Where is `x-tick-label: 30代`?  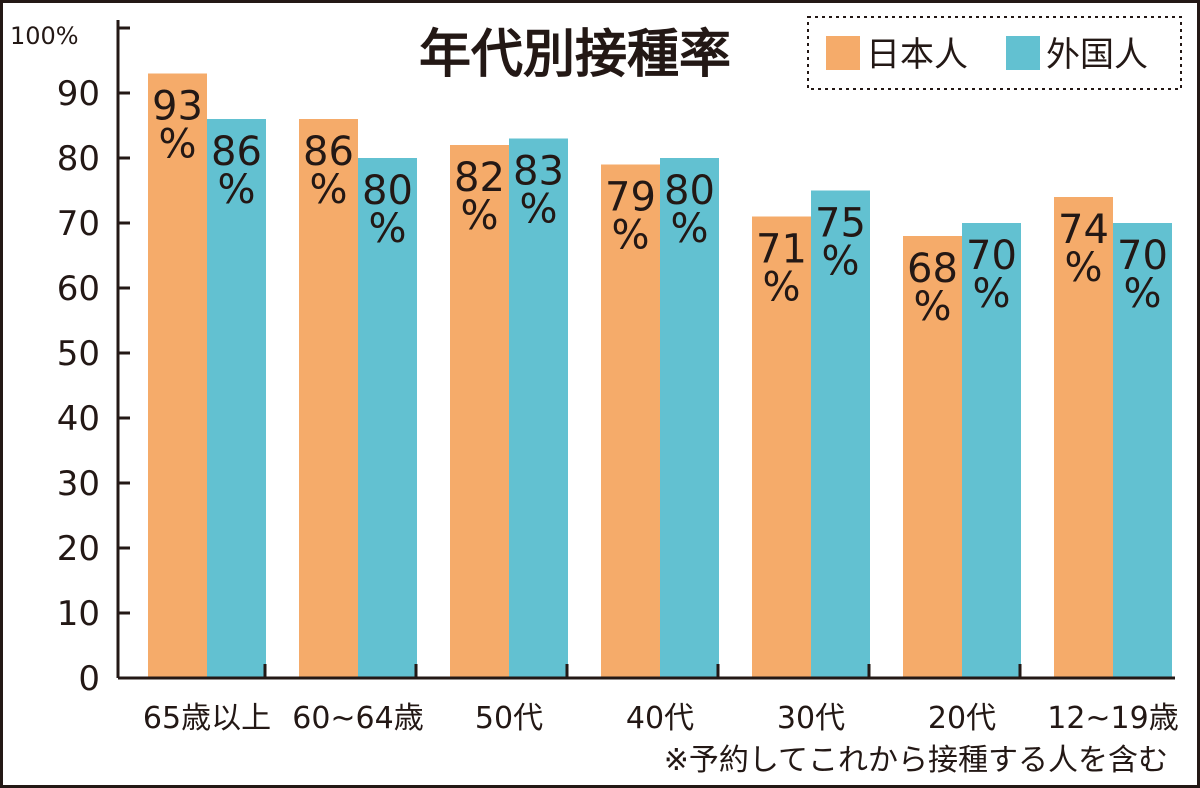
x-tick-label: 30代 is located at coordinates (811, 718).